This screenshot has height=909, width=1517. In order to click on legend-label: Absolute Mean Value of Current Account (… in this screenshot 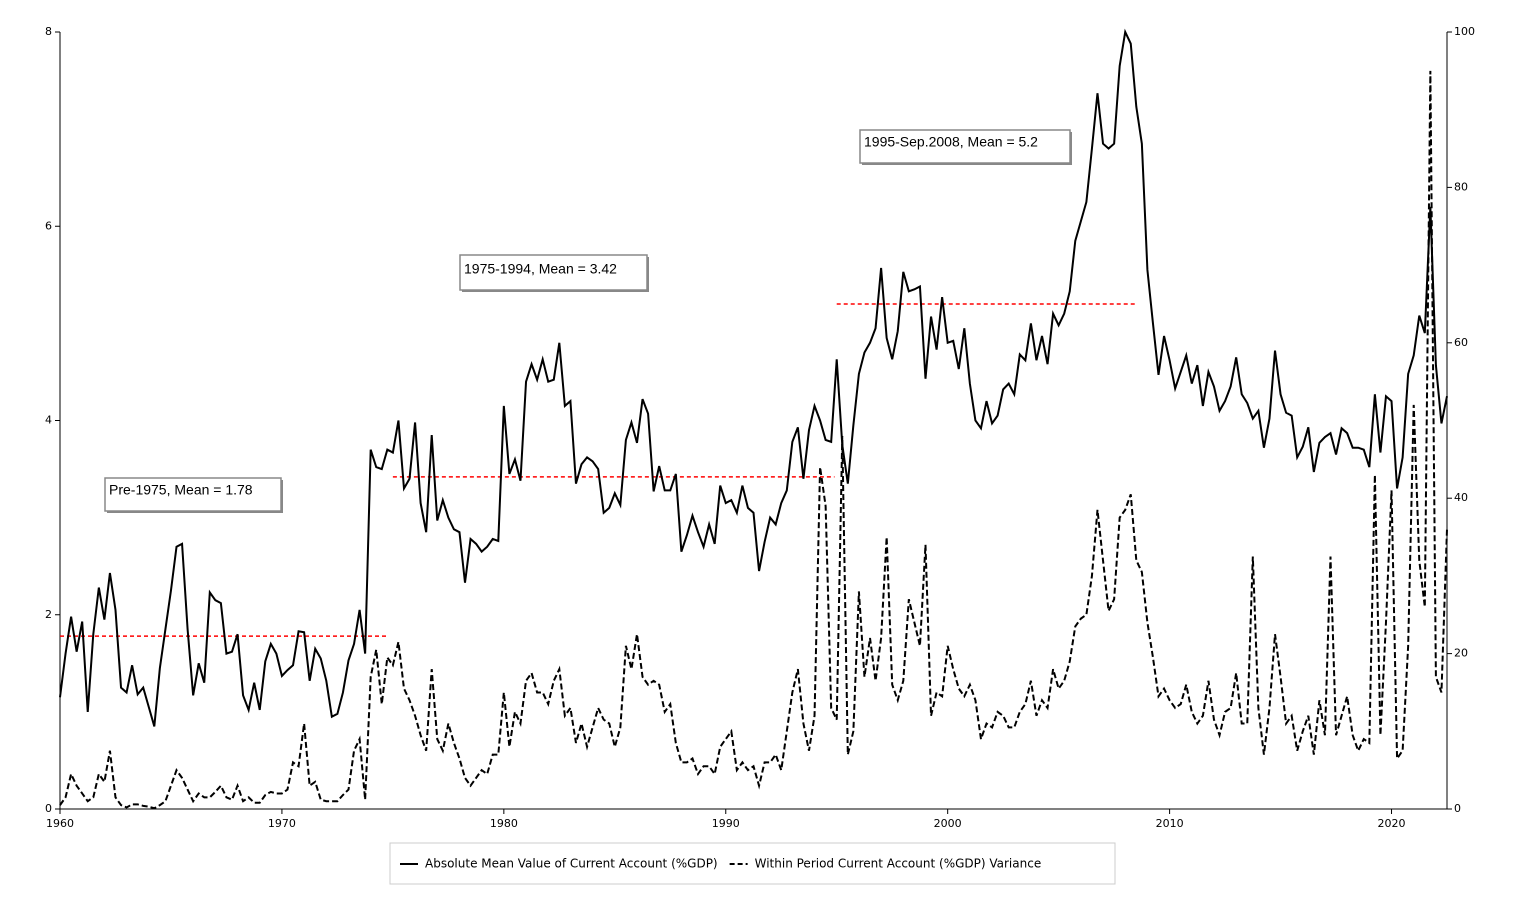, I will do `click(571, 864)`.